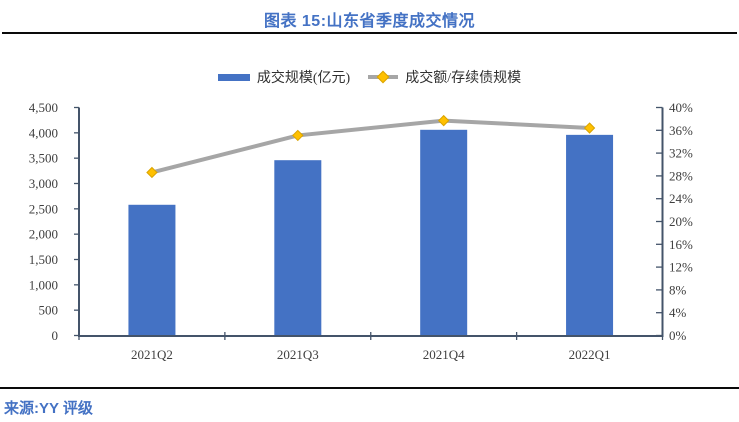  What do you see at coordinates (590, 234) in the screenshot?
I see `bar-2022Q1` at bounding box center [590, 234].